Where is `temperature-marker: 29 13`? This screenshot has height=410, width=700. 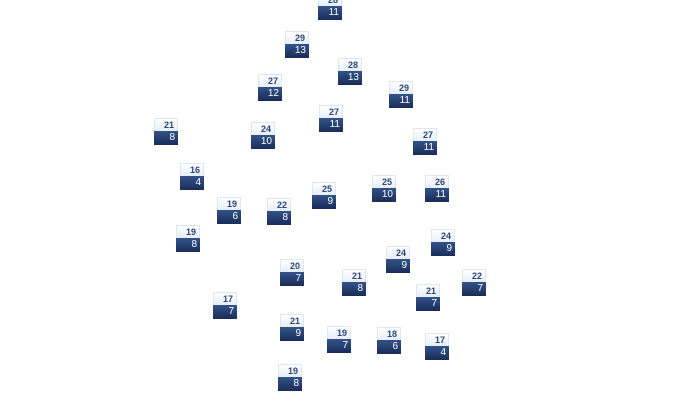 temperature-marker: 29 13 is located at coordinates (297, 44).